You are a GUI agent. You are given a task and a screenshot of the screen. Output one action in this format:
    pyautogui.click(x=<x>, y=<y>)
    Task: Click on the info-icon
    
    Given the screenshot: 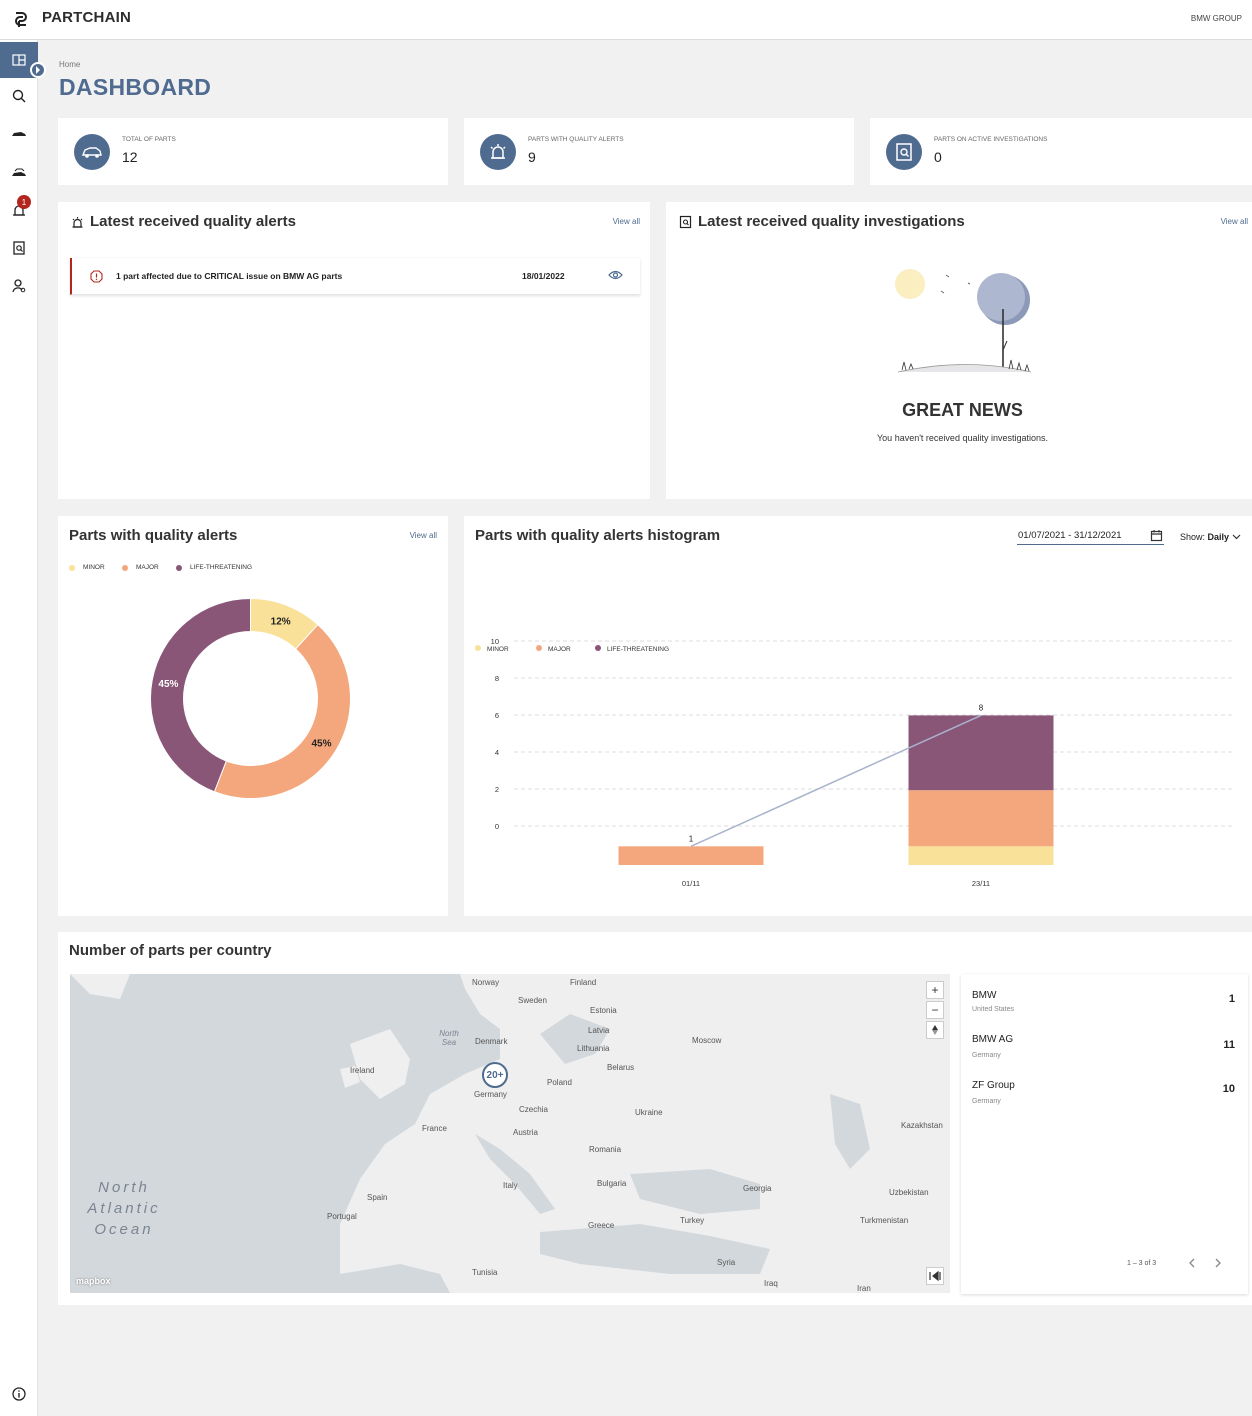 What is the action you would take?
    pyautogui.click(x=19, y=1394)
    